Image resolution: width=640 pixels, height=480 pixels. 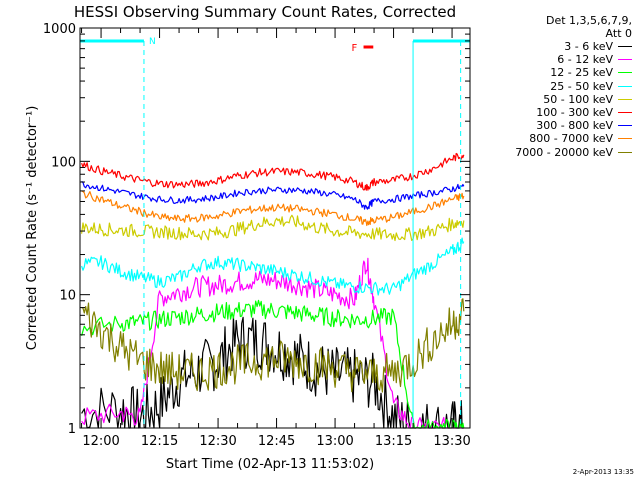 I want to click on legend-entry-label: 6 - 12 keV, so click(x=585, y=60).